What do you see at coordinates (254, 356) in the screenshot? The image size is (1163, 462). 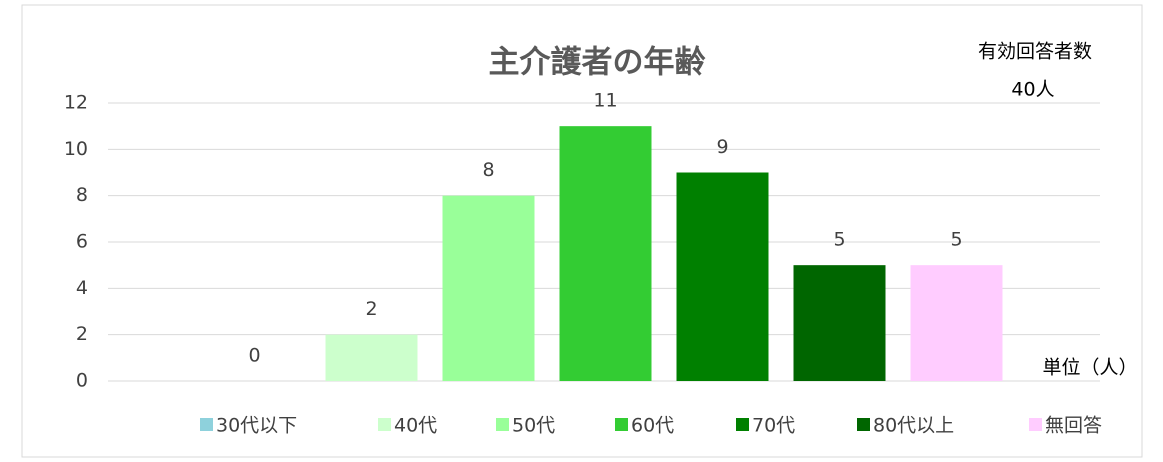 I see `data-label: 0` at bounding box center [254, 356].